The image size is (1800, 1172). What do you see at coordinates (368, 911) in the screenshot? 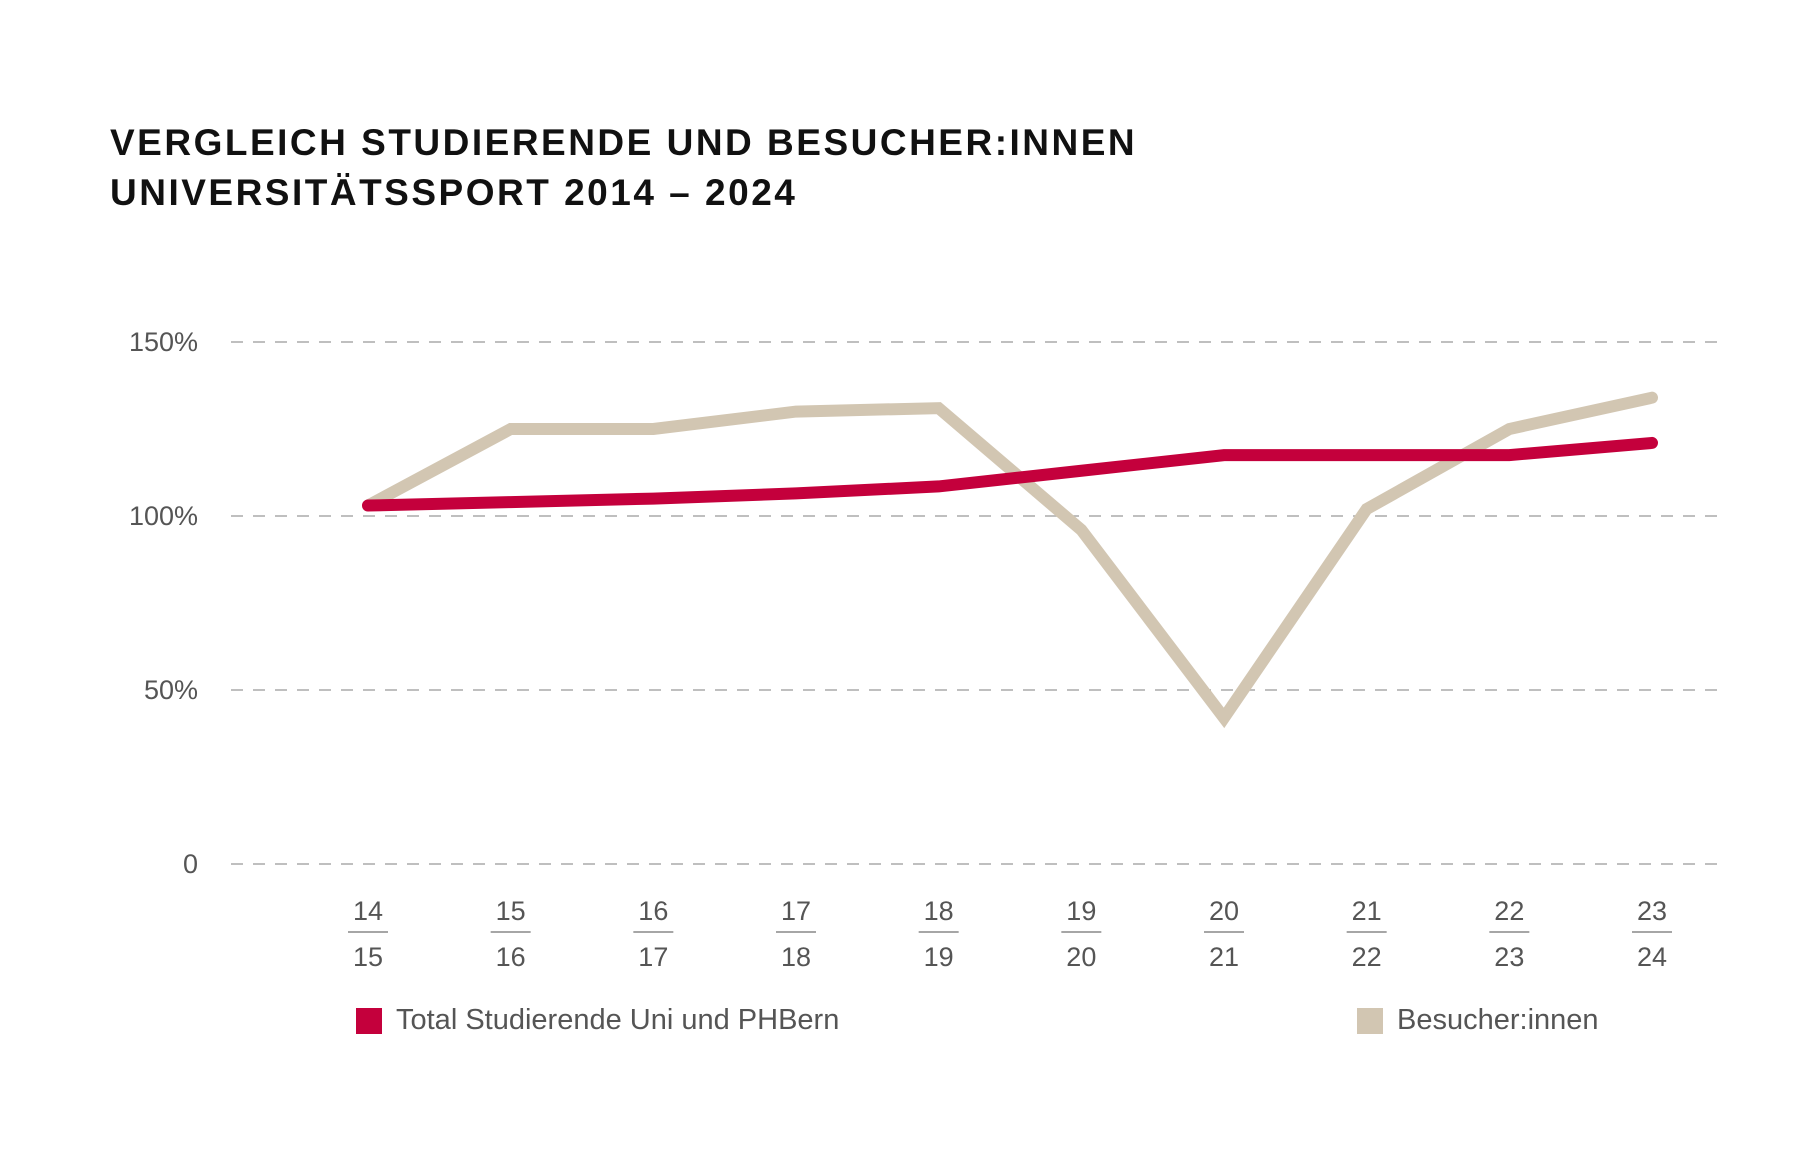
I see `x-tick-label-top: 14` at bounding box center [368, 911].